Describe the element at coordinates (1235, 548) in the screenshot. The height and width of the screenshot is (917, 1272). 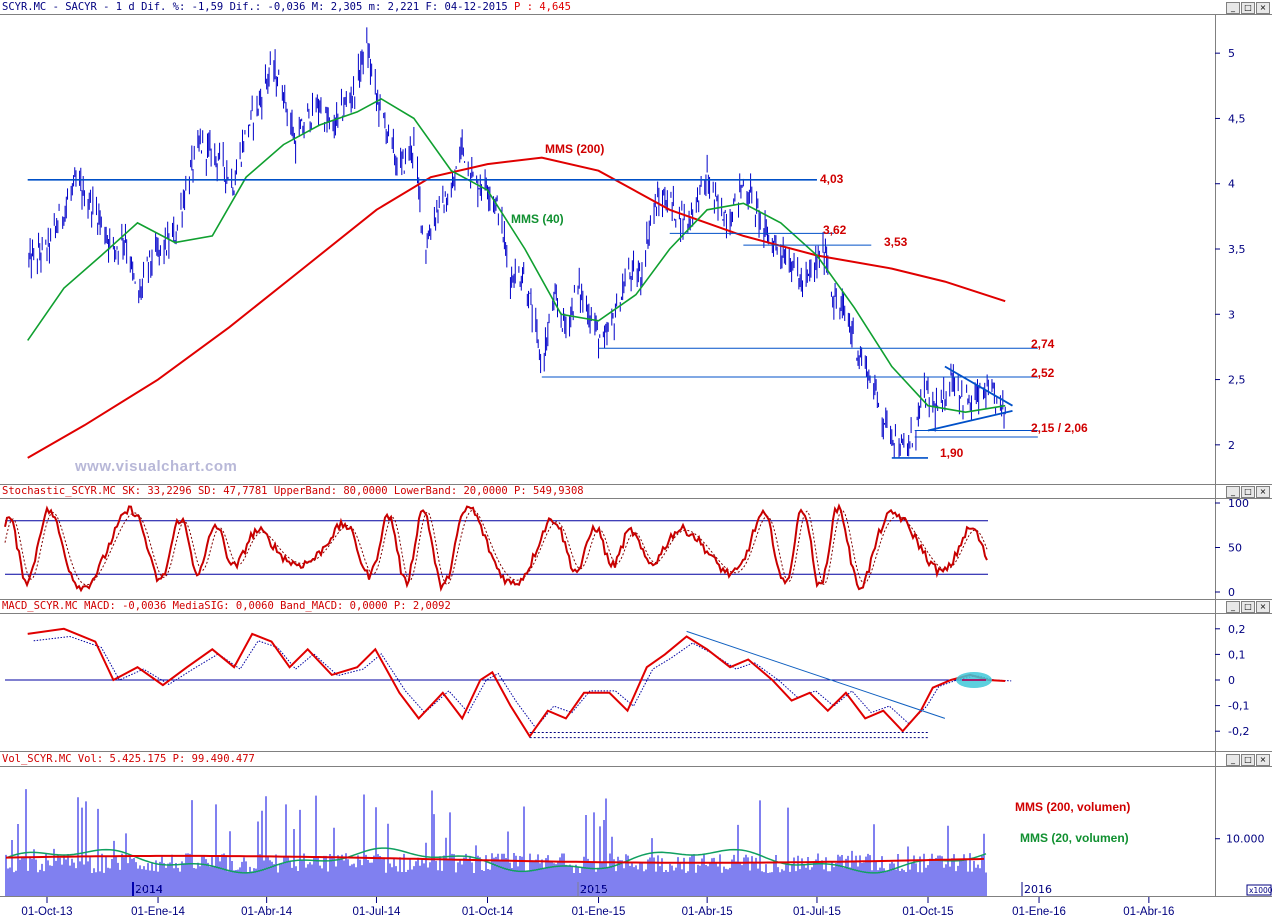
I see `stoch-y-tick-label: 50` at that location.